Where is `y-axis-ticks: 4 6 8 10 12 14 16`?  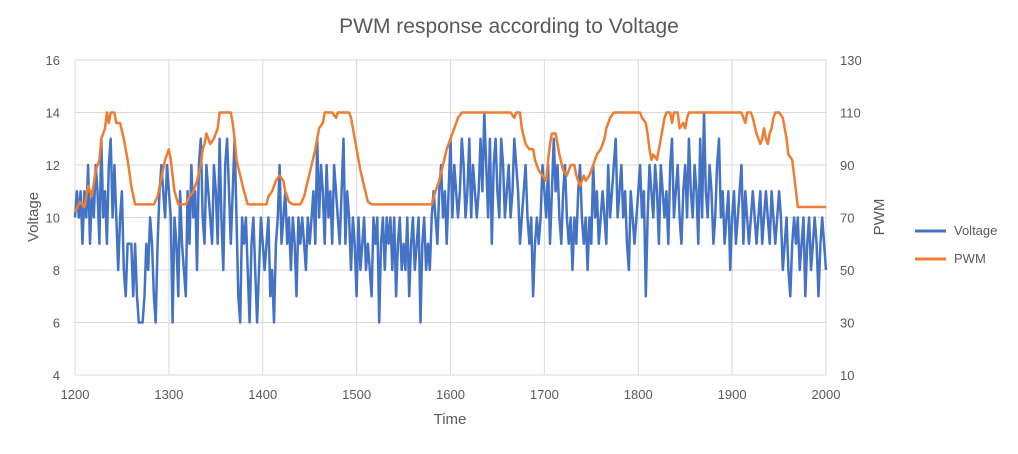 y-axis-ticks: 4 6 8 10 12 14 16 is located at coordinates (53, 218).